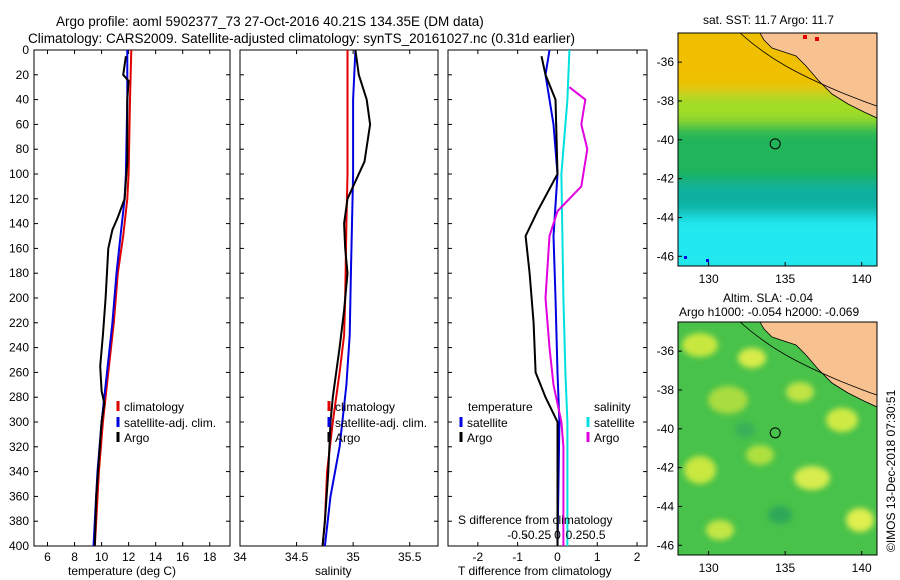 Image resolution: width=900 pixels, height=580 pixels. I want to click on series-line-climatology, so click(113, 298).